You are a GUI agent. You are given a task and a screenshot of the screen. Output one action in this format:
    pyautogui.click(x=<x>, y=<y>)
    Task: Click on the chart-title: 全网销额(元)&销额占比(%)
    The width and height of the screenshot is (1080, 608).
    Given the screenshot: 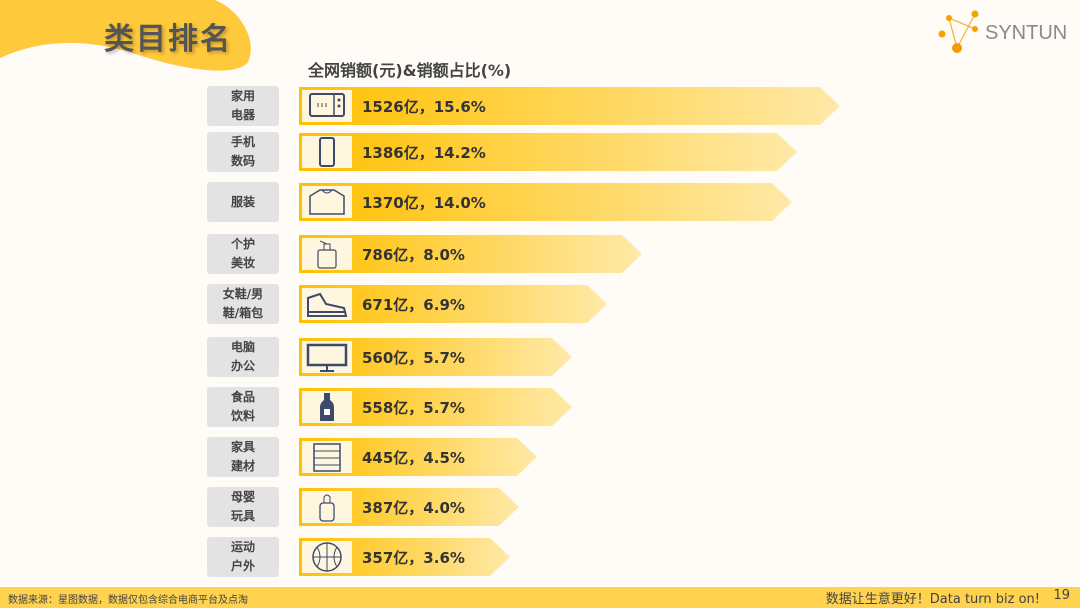 What is the action you would take?
    pyautogui.click(x=410, y=70)
    